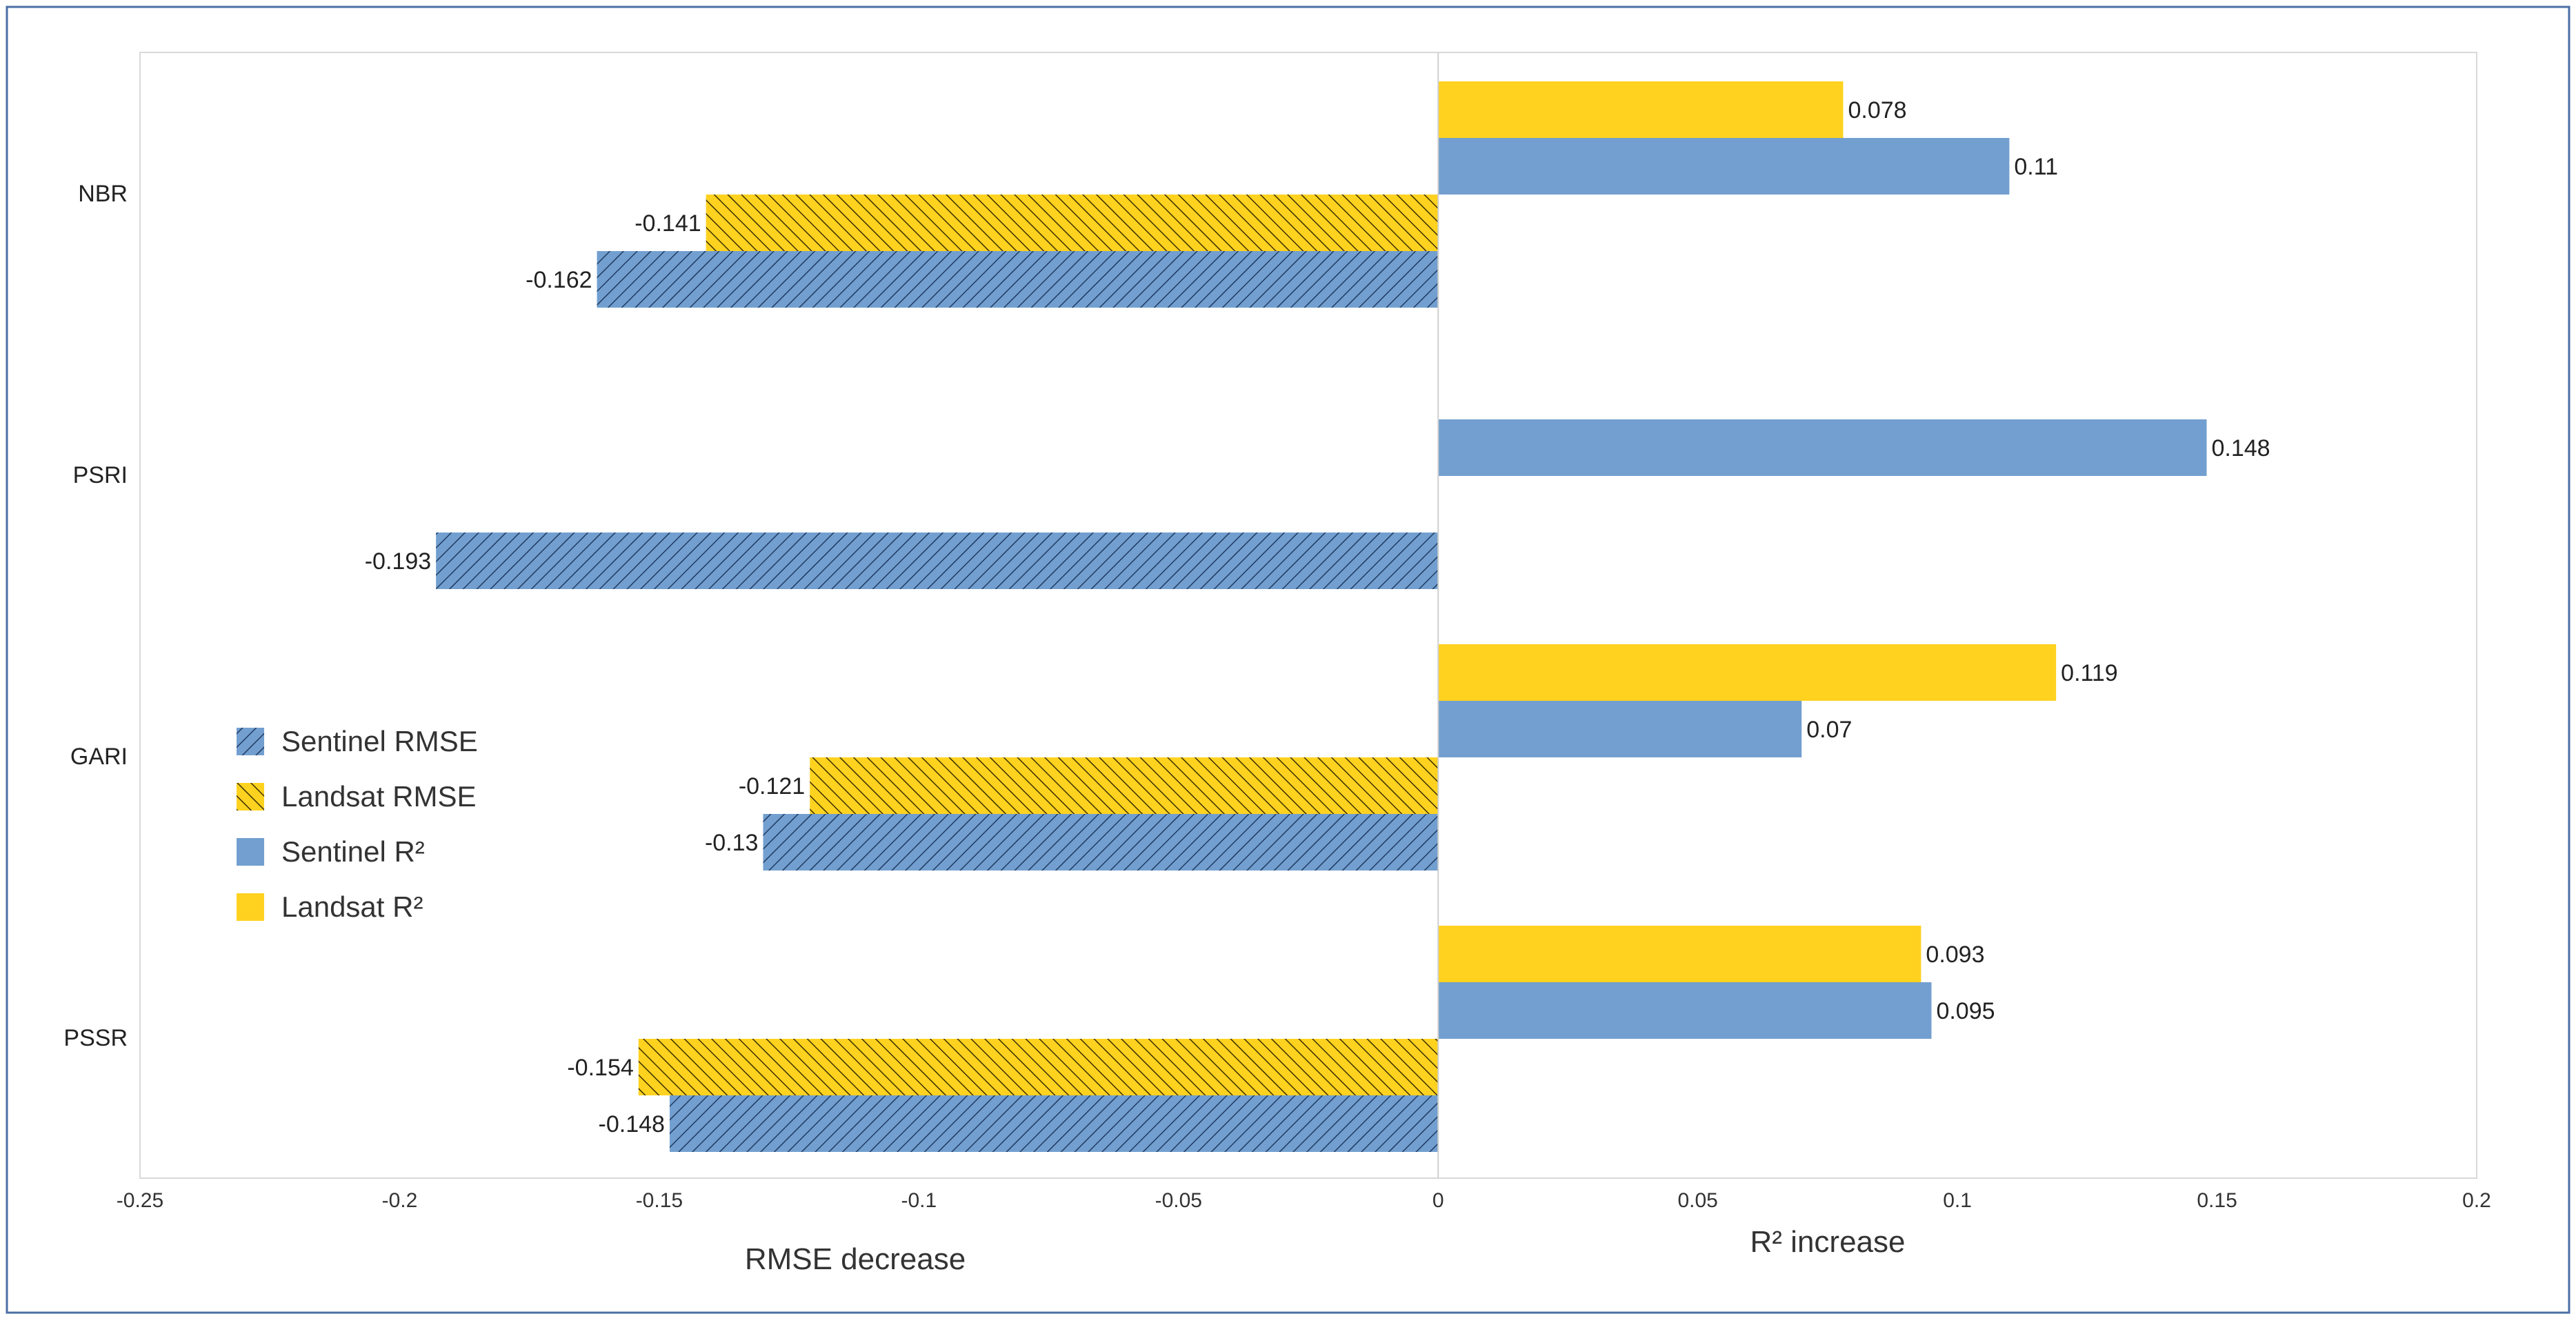 Image resolution: width=2576 pixels, height=1323 pixels. Describe the element at coordinates (1822, 447) in the screenshot. I see `bar-sentinel-r2-psri` at that location.